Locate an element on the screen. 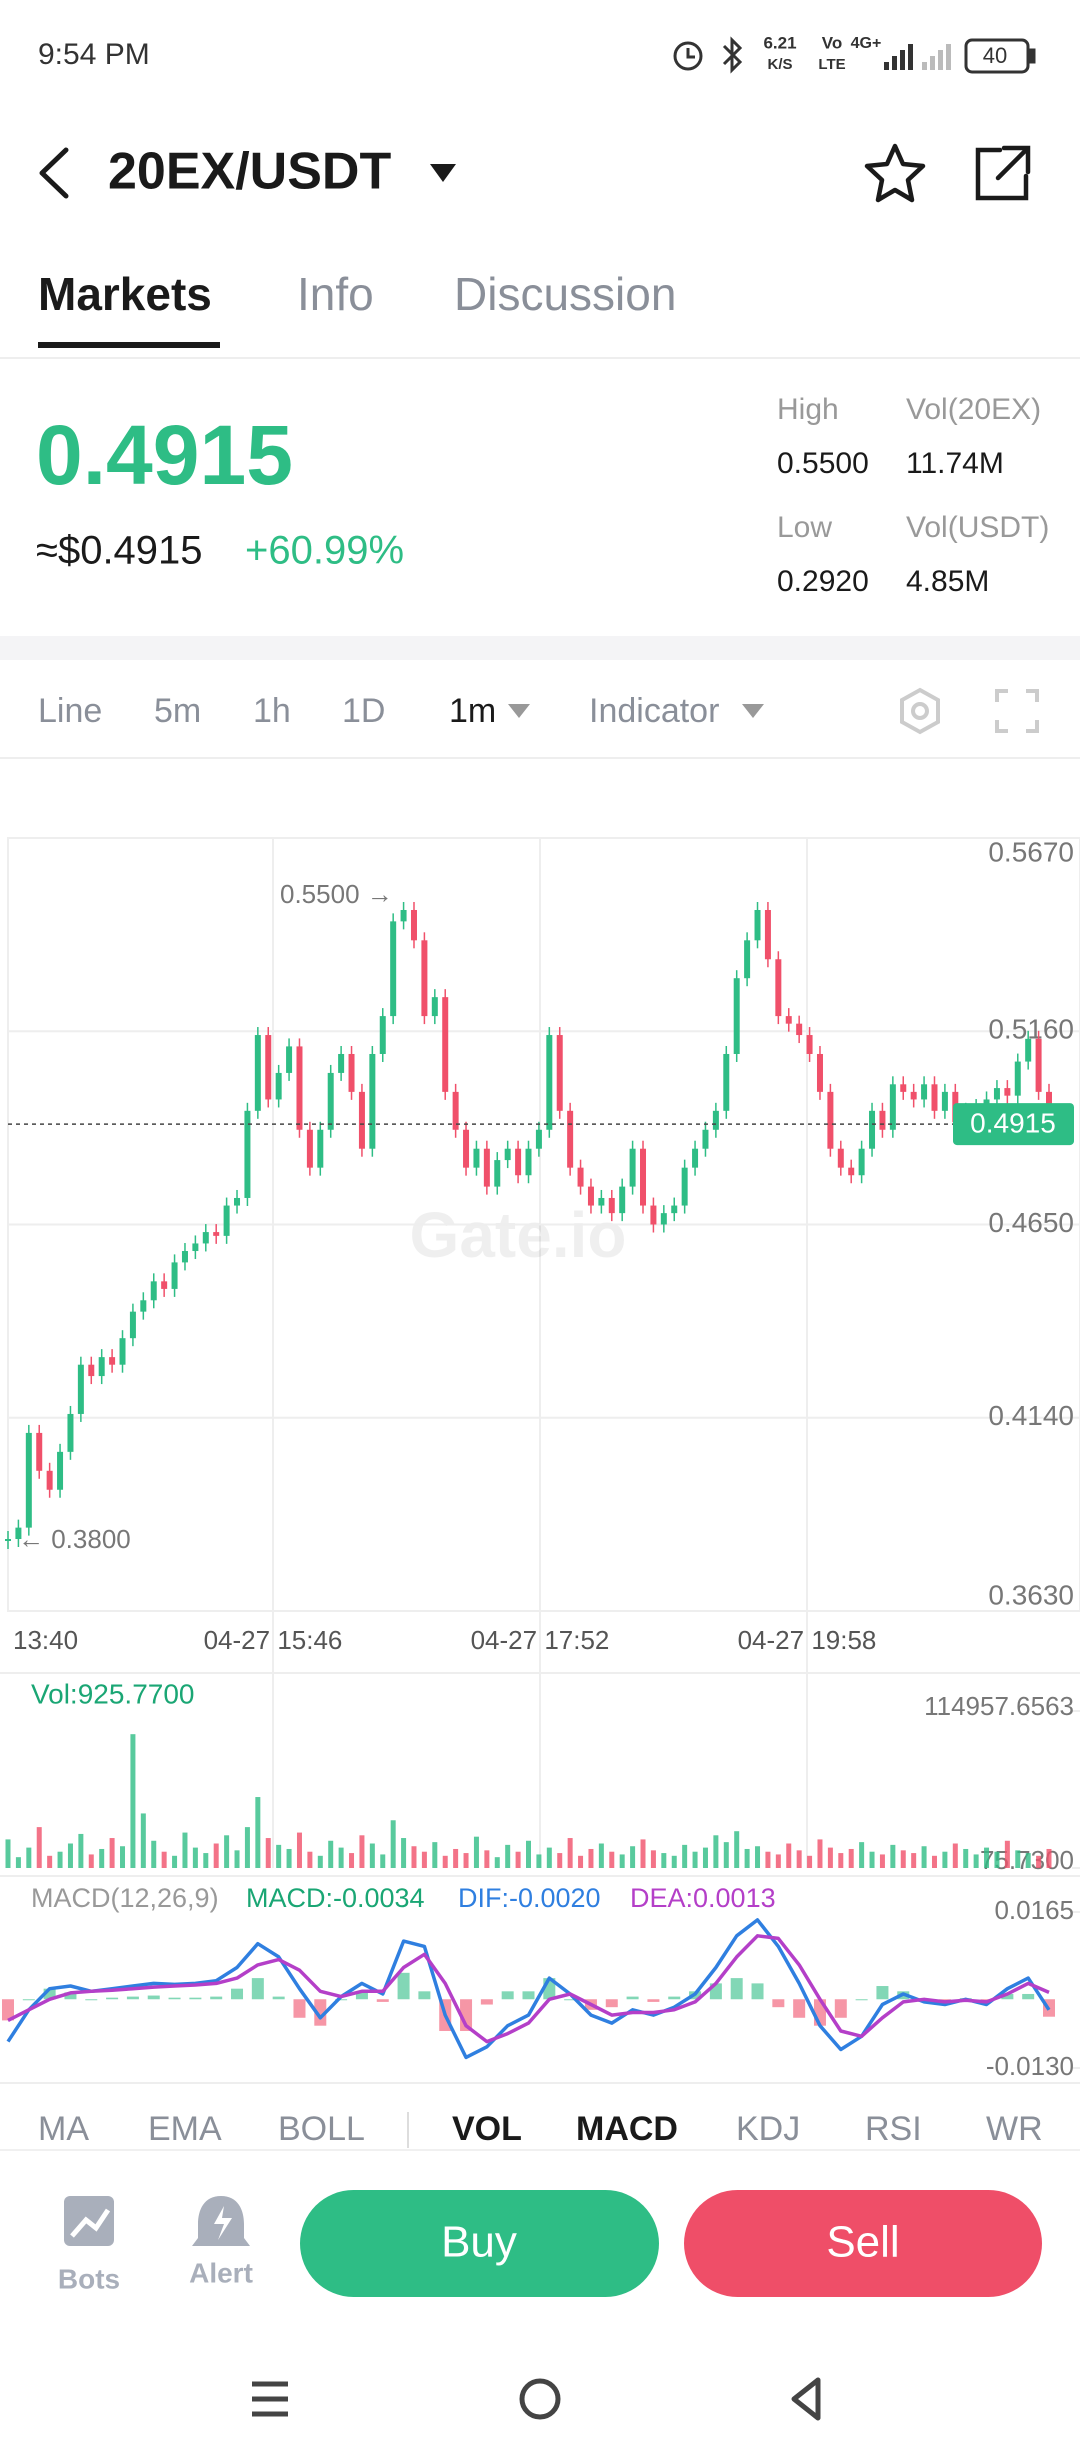  pair-dropdown is located at coordinates (443, 173).